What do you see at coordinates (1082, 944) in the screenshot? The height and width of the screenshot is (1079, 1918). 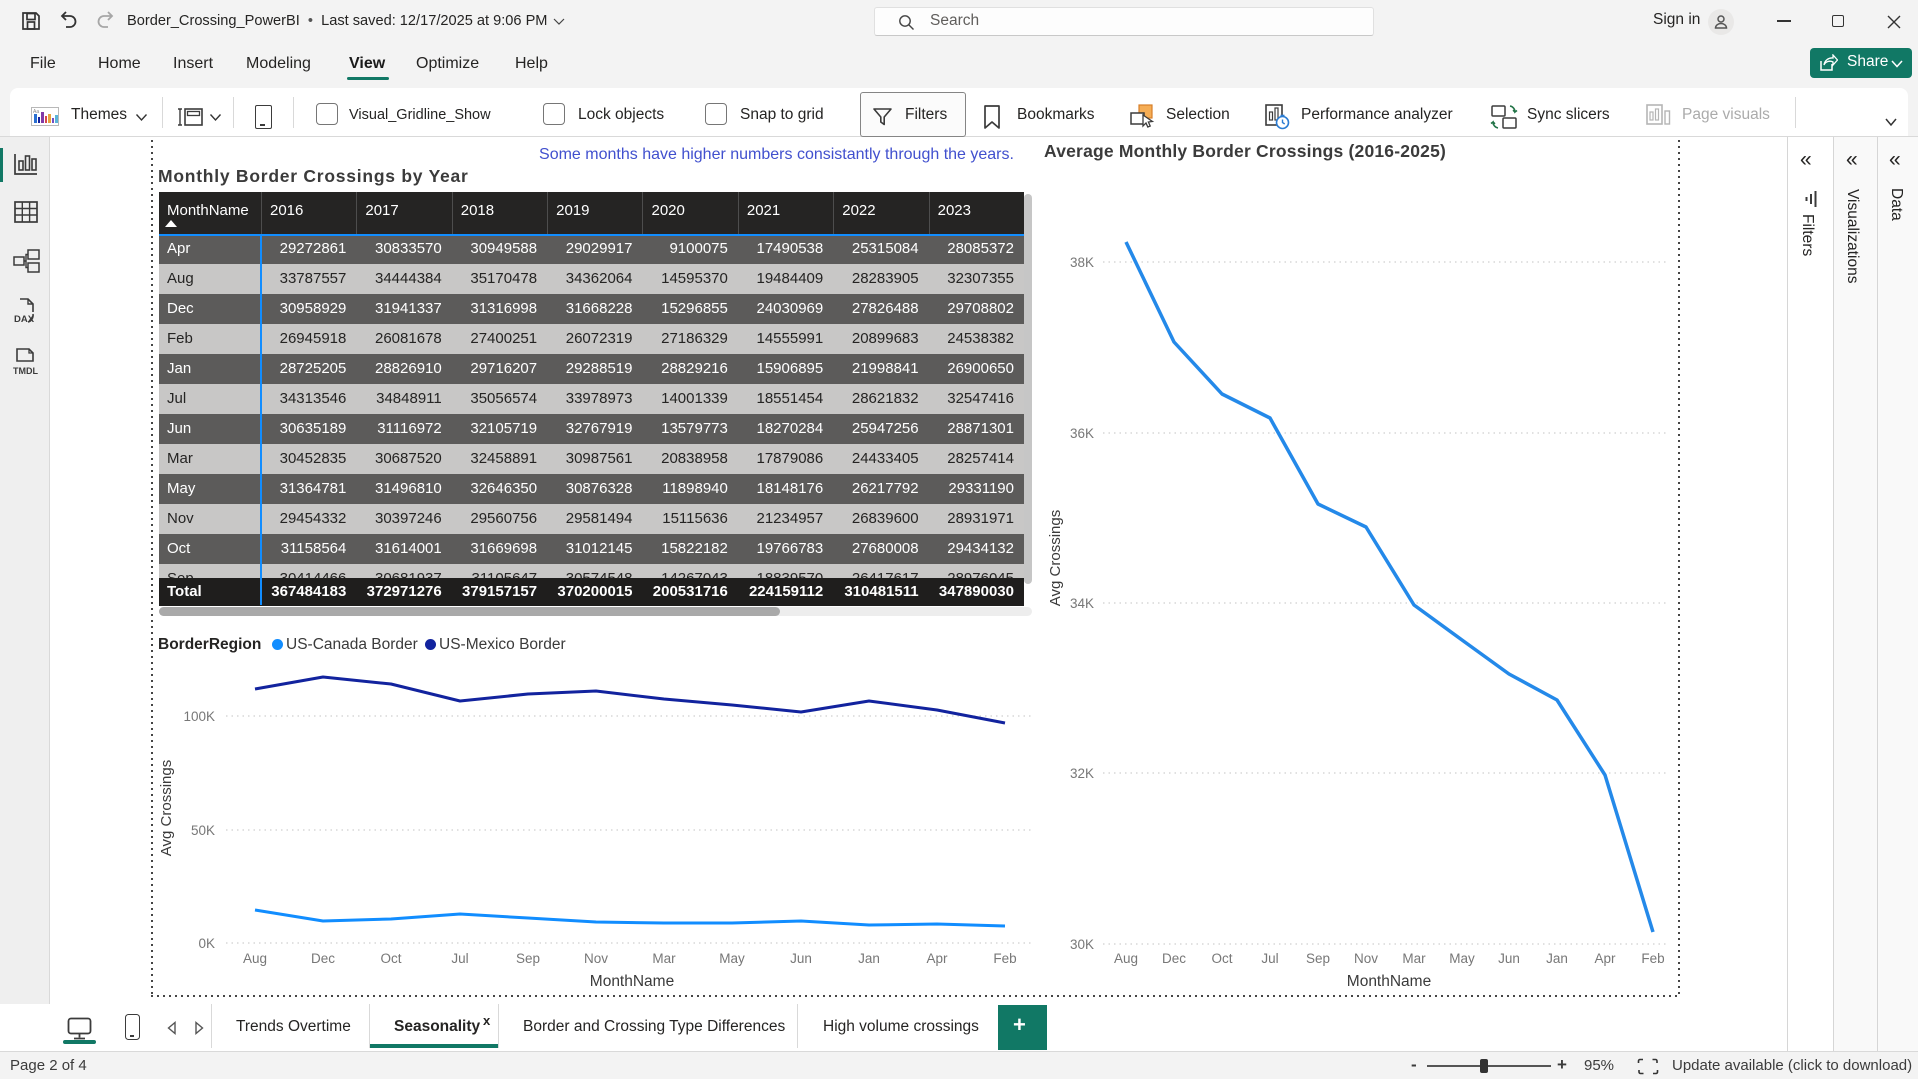 I see `svg-text: 30K` at bounding box center [1082, 944].